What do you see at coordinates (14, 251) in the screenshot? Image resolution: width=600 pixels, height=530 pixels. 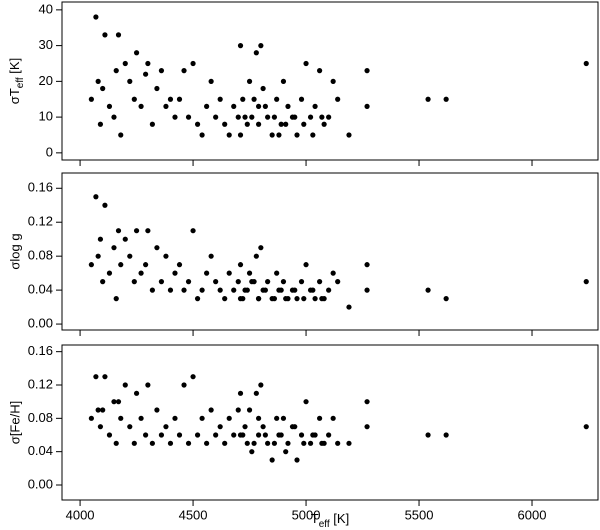 I see `y-axis-label: σlog g` at bounding box center [14, 251].